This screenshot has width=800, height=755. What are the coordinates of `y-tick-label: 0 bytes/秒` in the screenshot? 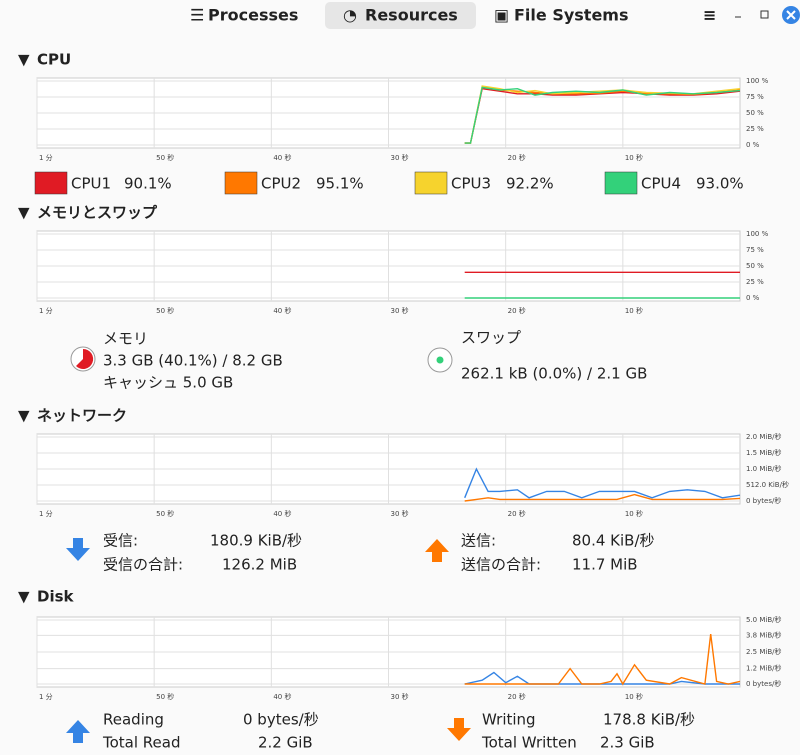 It's located at (763, 683).